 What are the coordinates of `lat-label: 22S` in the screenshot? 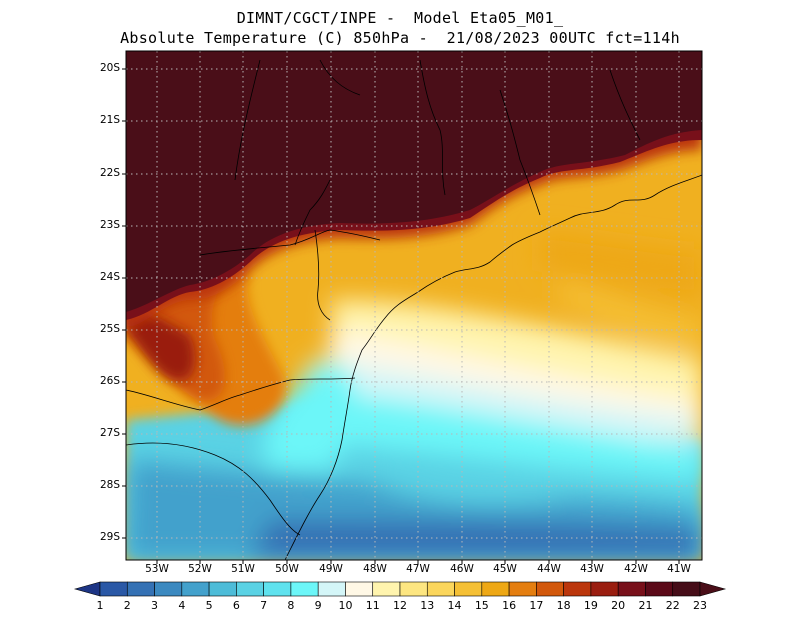 It's located at (110, 173).